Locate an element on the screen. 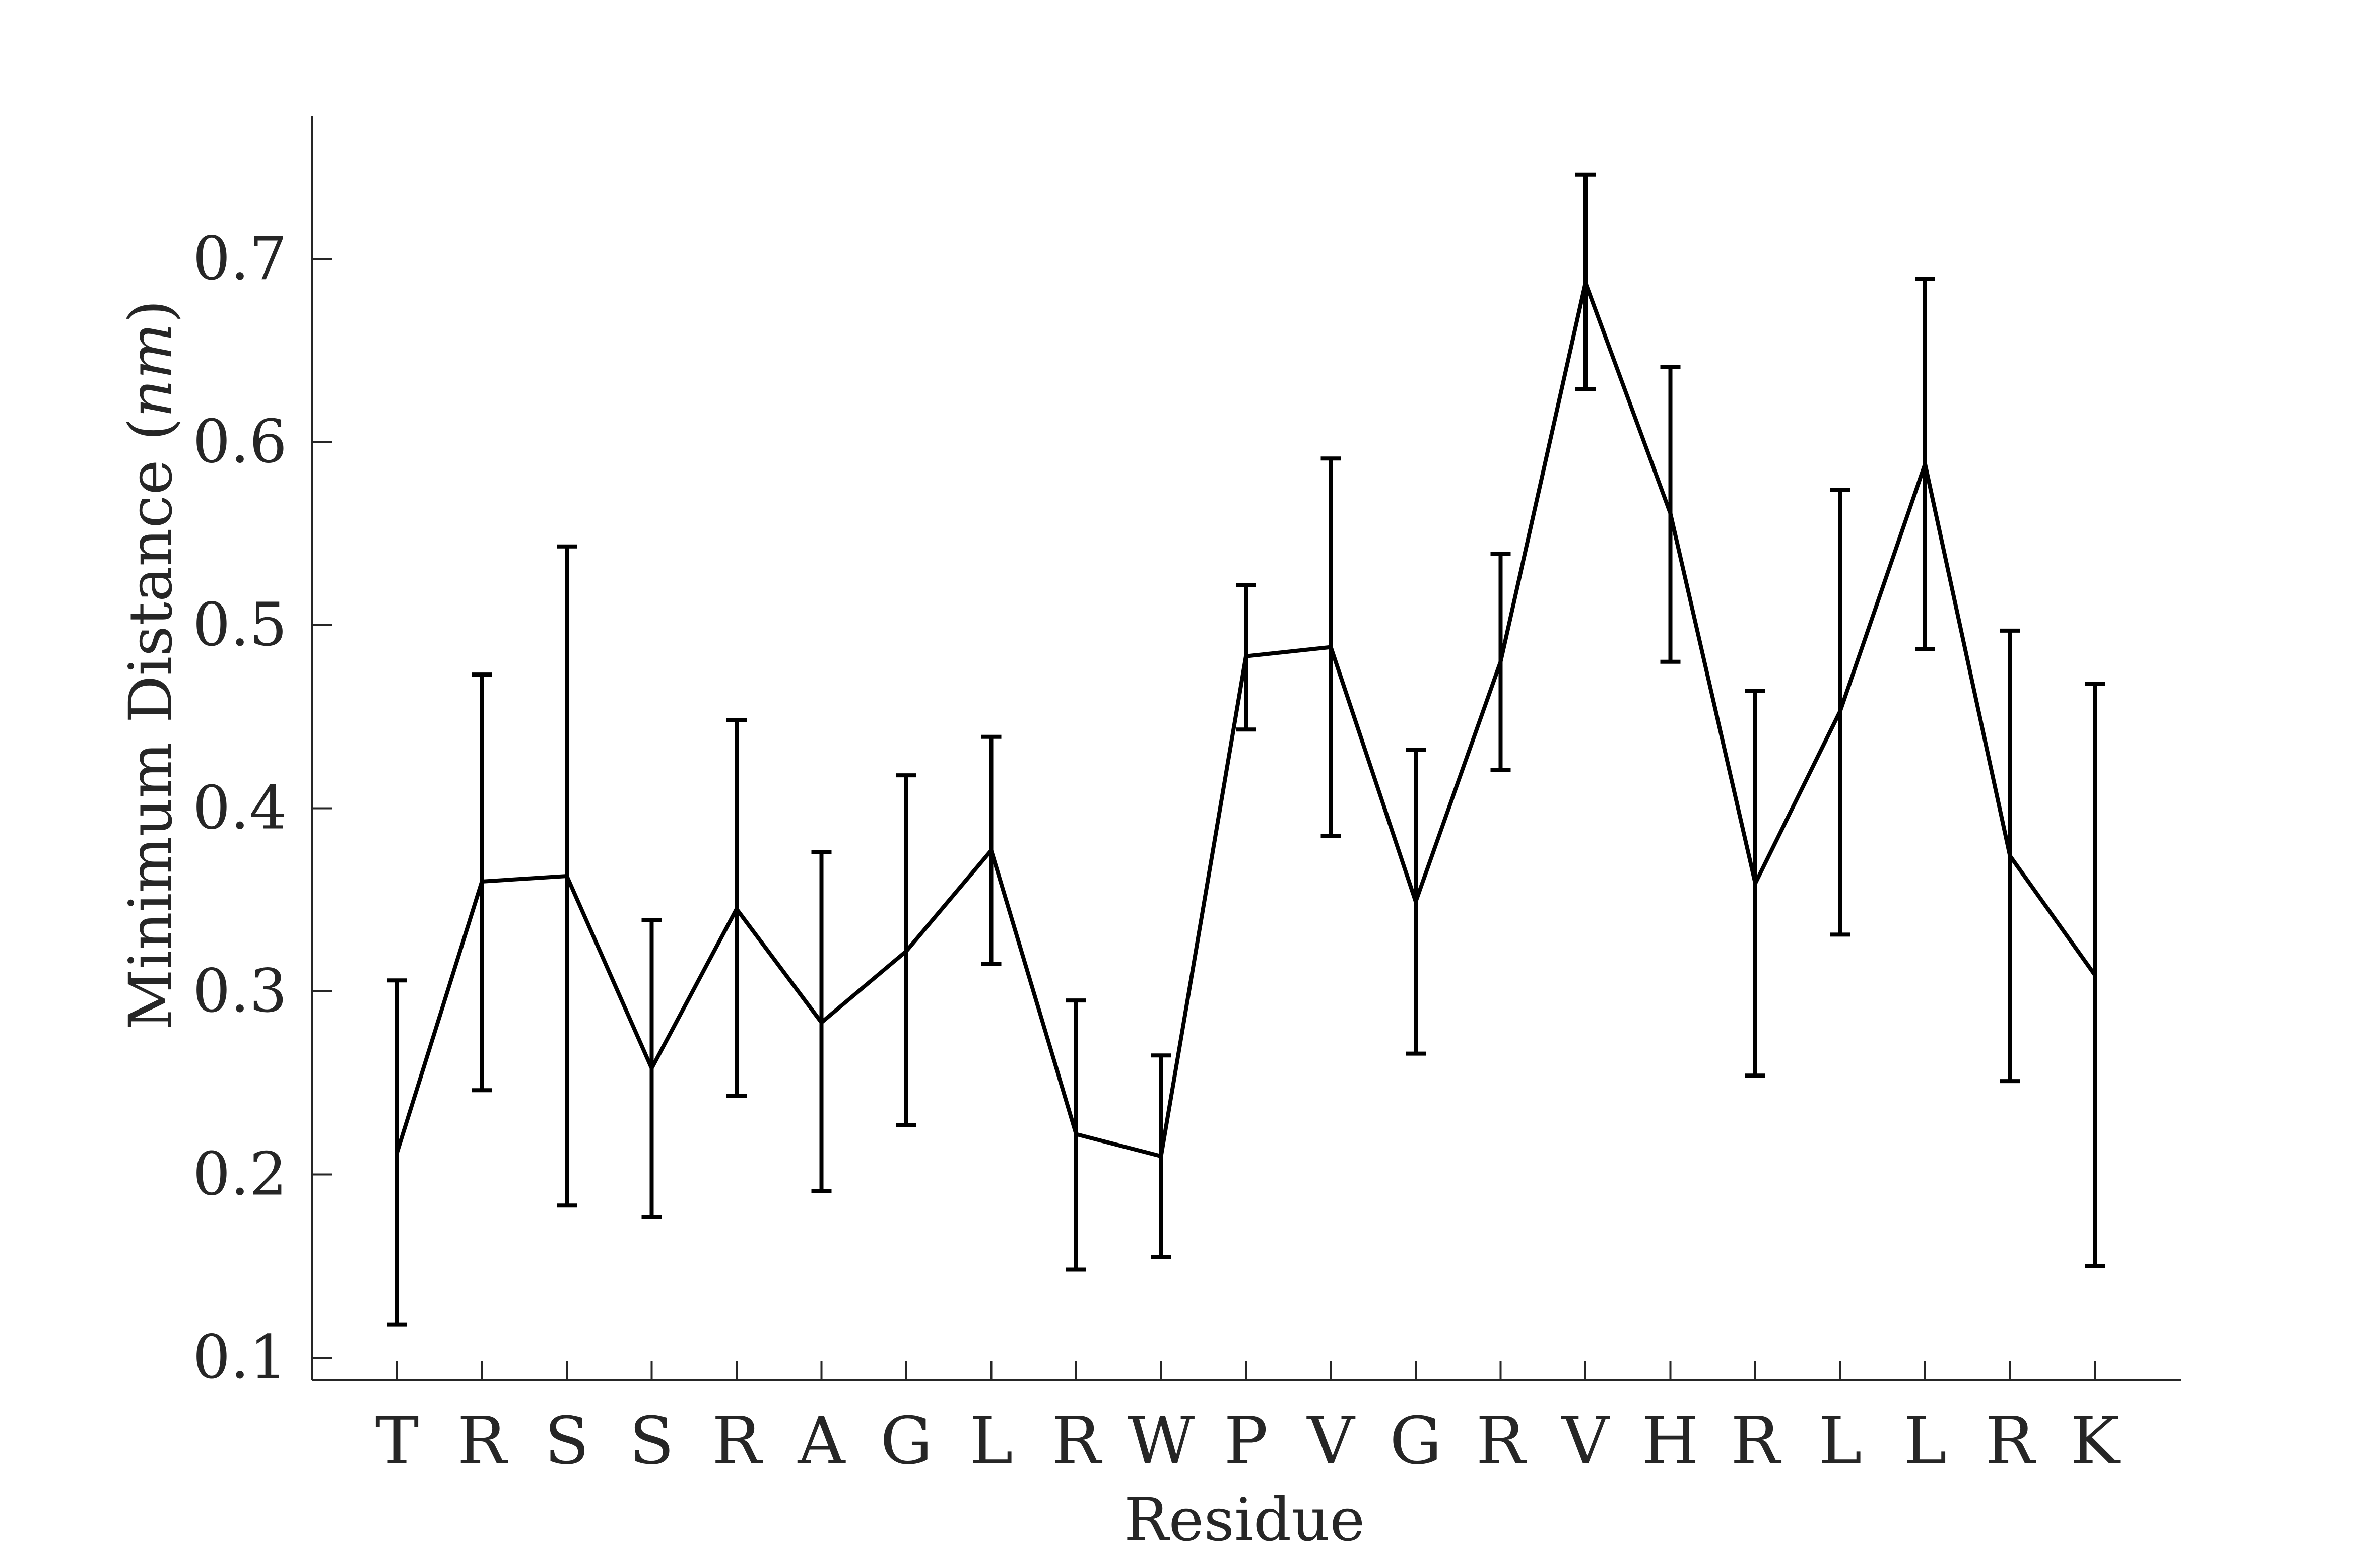 The width and height of the screenshot is (2380, 1547). y-tick-label: 0.4 is located at coordinates (239, 808).